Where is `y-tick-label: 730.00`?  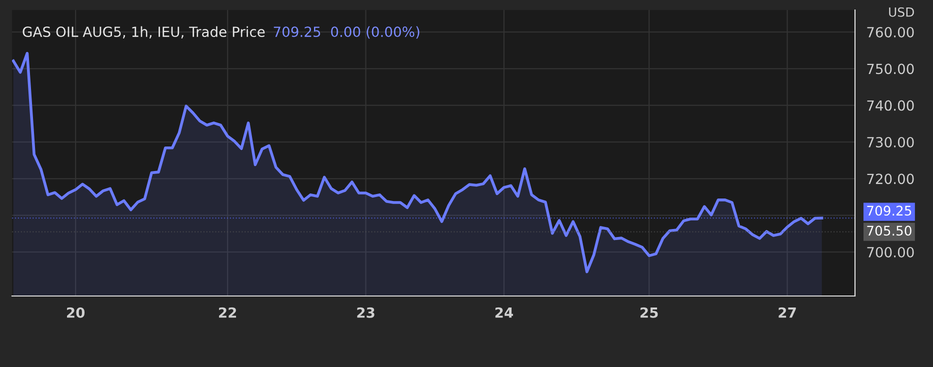
y-tick-label: 730.00 is located at coordinates (890, 142).